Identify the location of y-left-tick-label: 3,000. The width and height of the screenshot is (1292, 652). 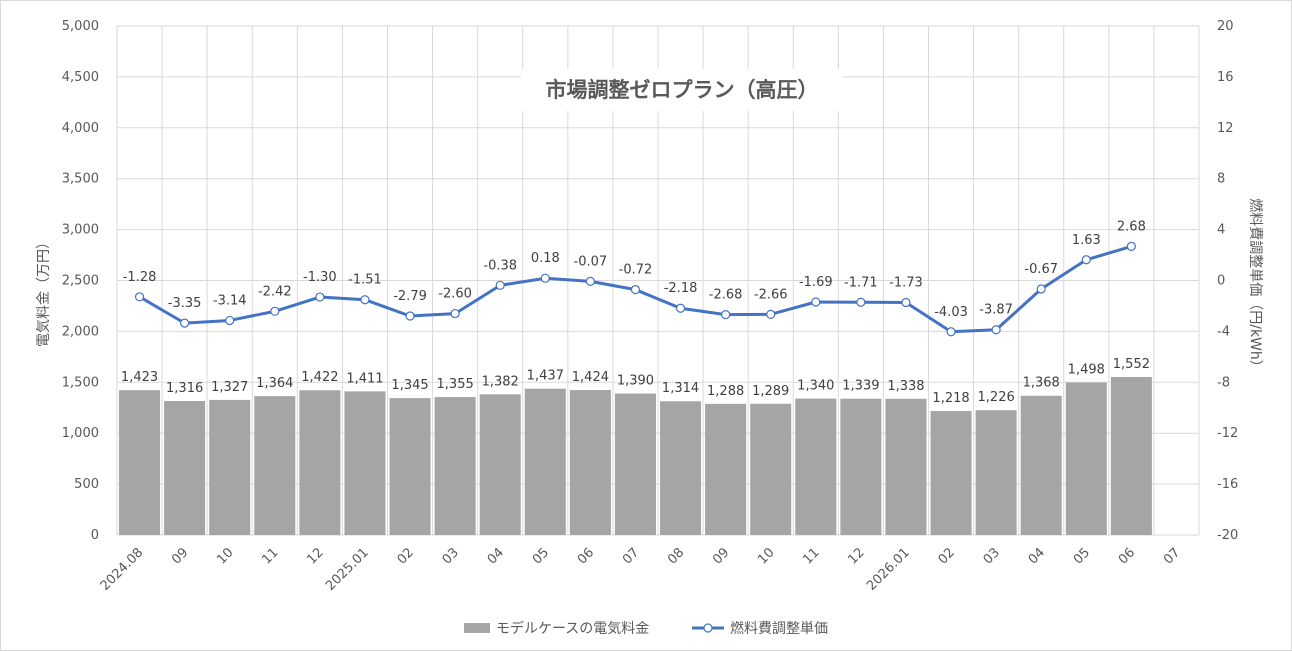
(80, 230).